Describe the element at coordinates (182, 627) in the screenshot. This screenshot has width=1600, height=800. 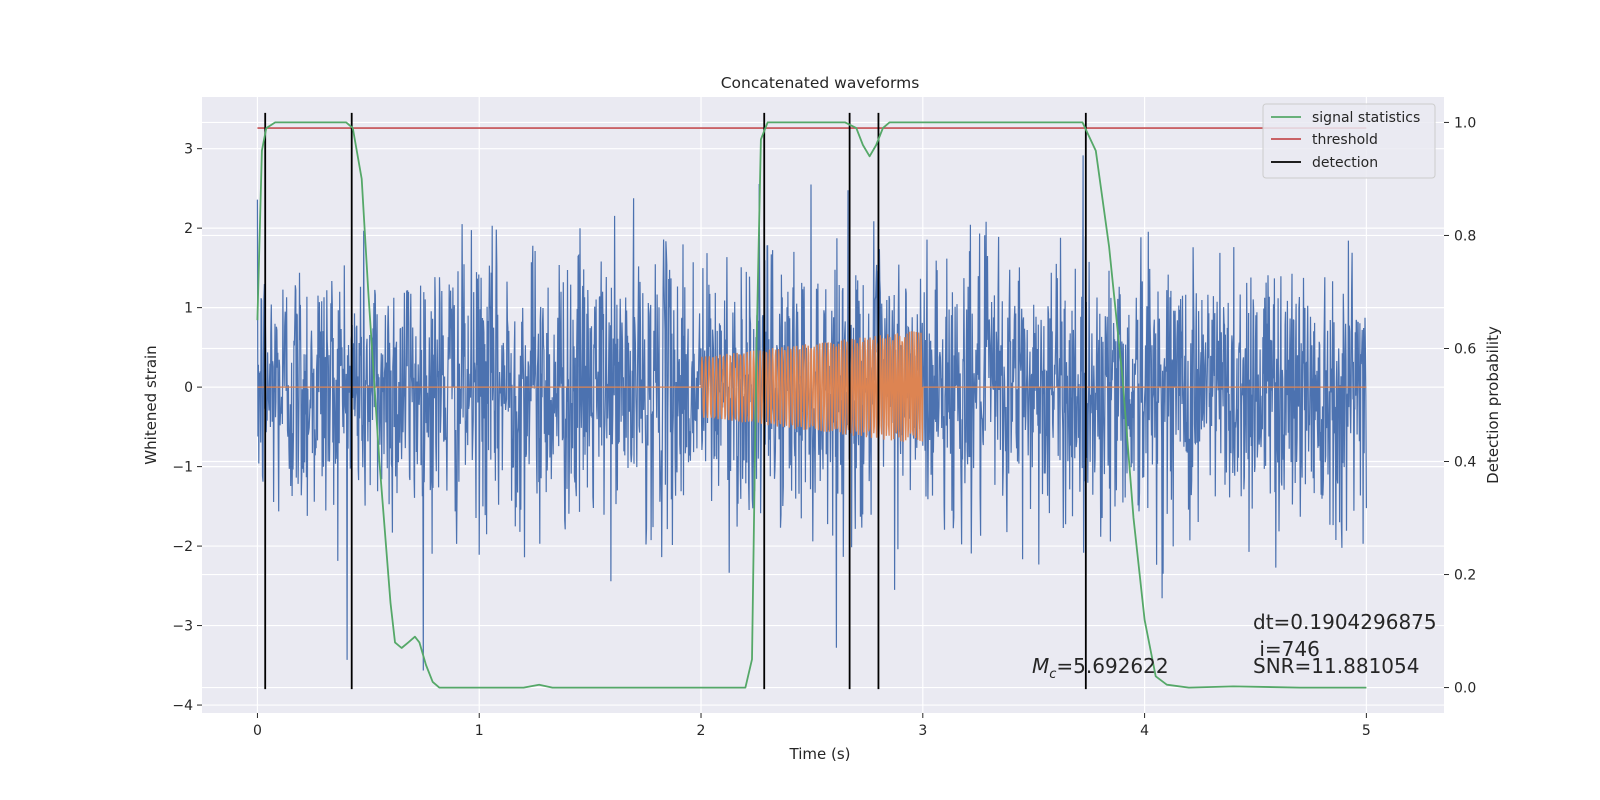
I see `y-tick-label-1: −3` at that location.